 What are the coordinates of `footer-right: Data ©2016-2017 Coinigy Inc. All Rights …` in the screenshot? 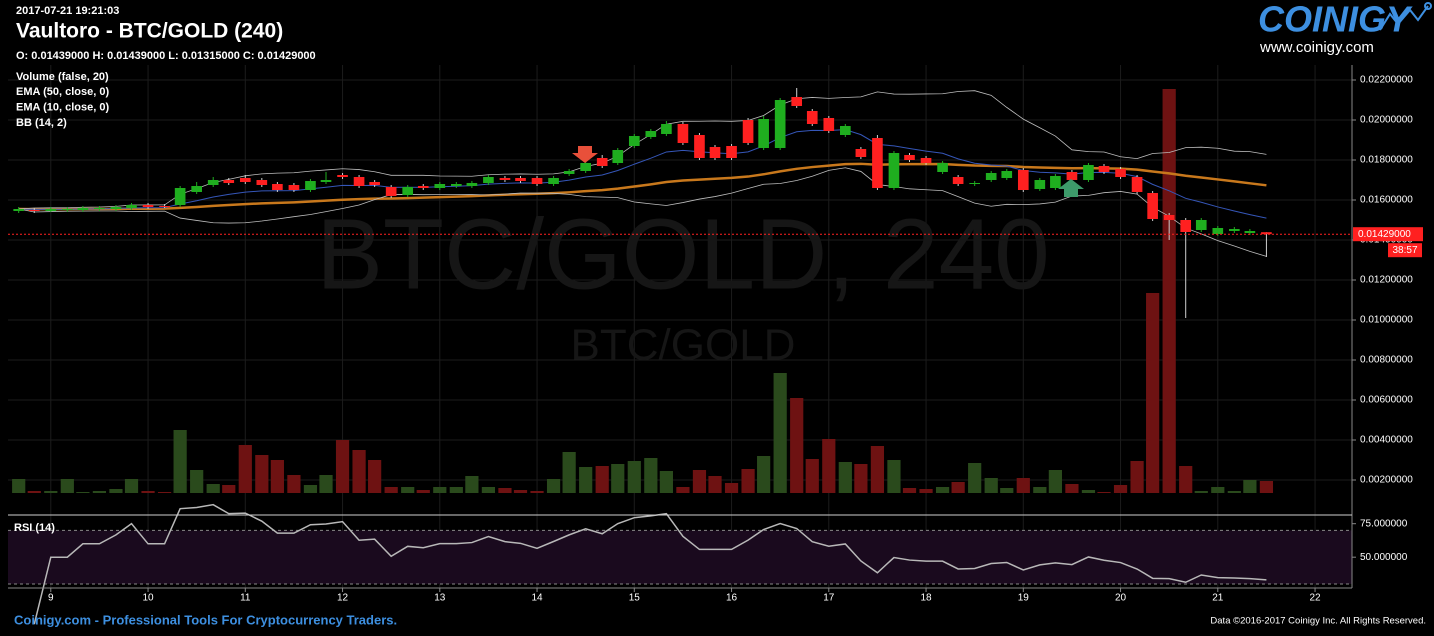 It's located at (1318, 621).